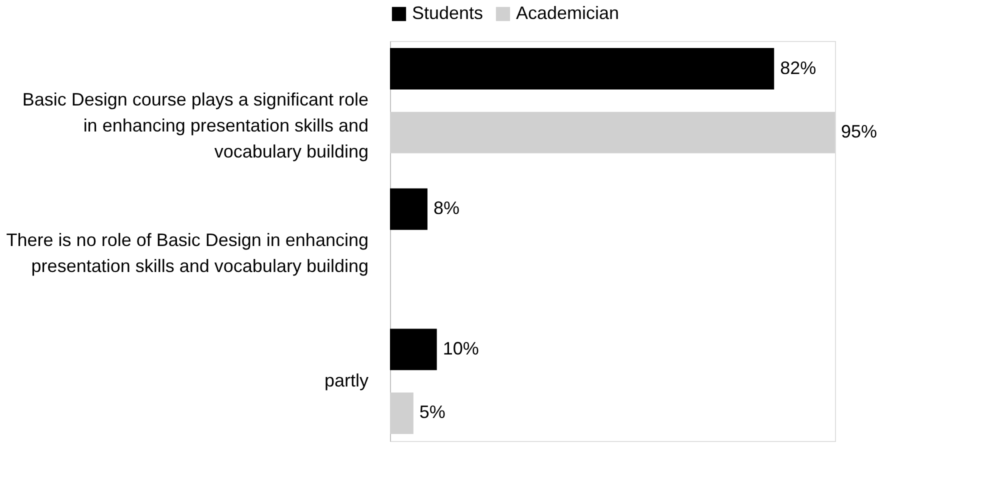 The height and width of the screenshot is (500, 995). I want to click on data-label: 95%, so click(859, 132).